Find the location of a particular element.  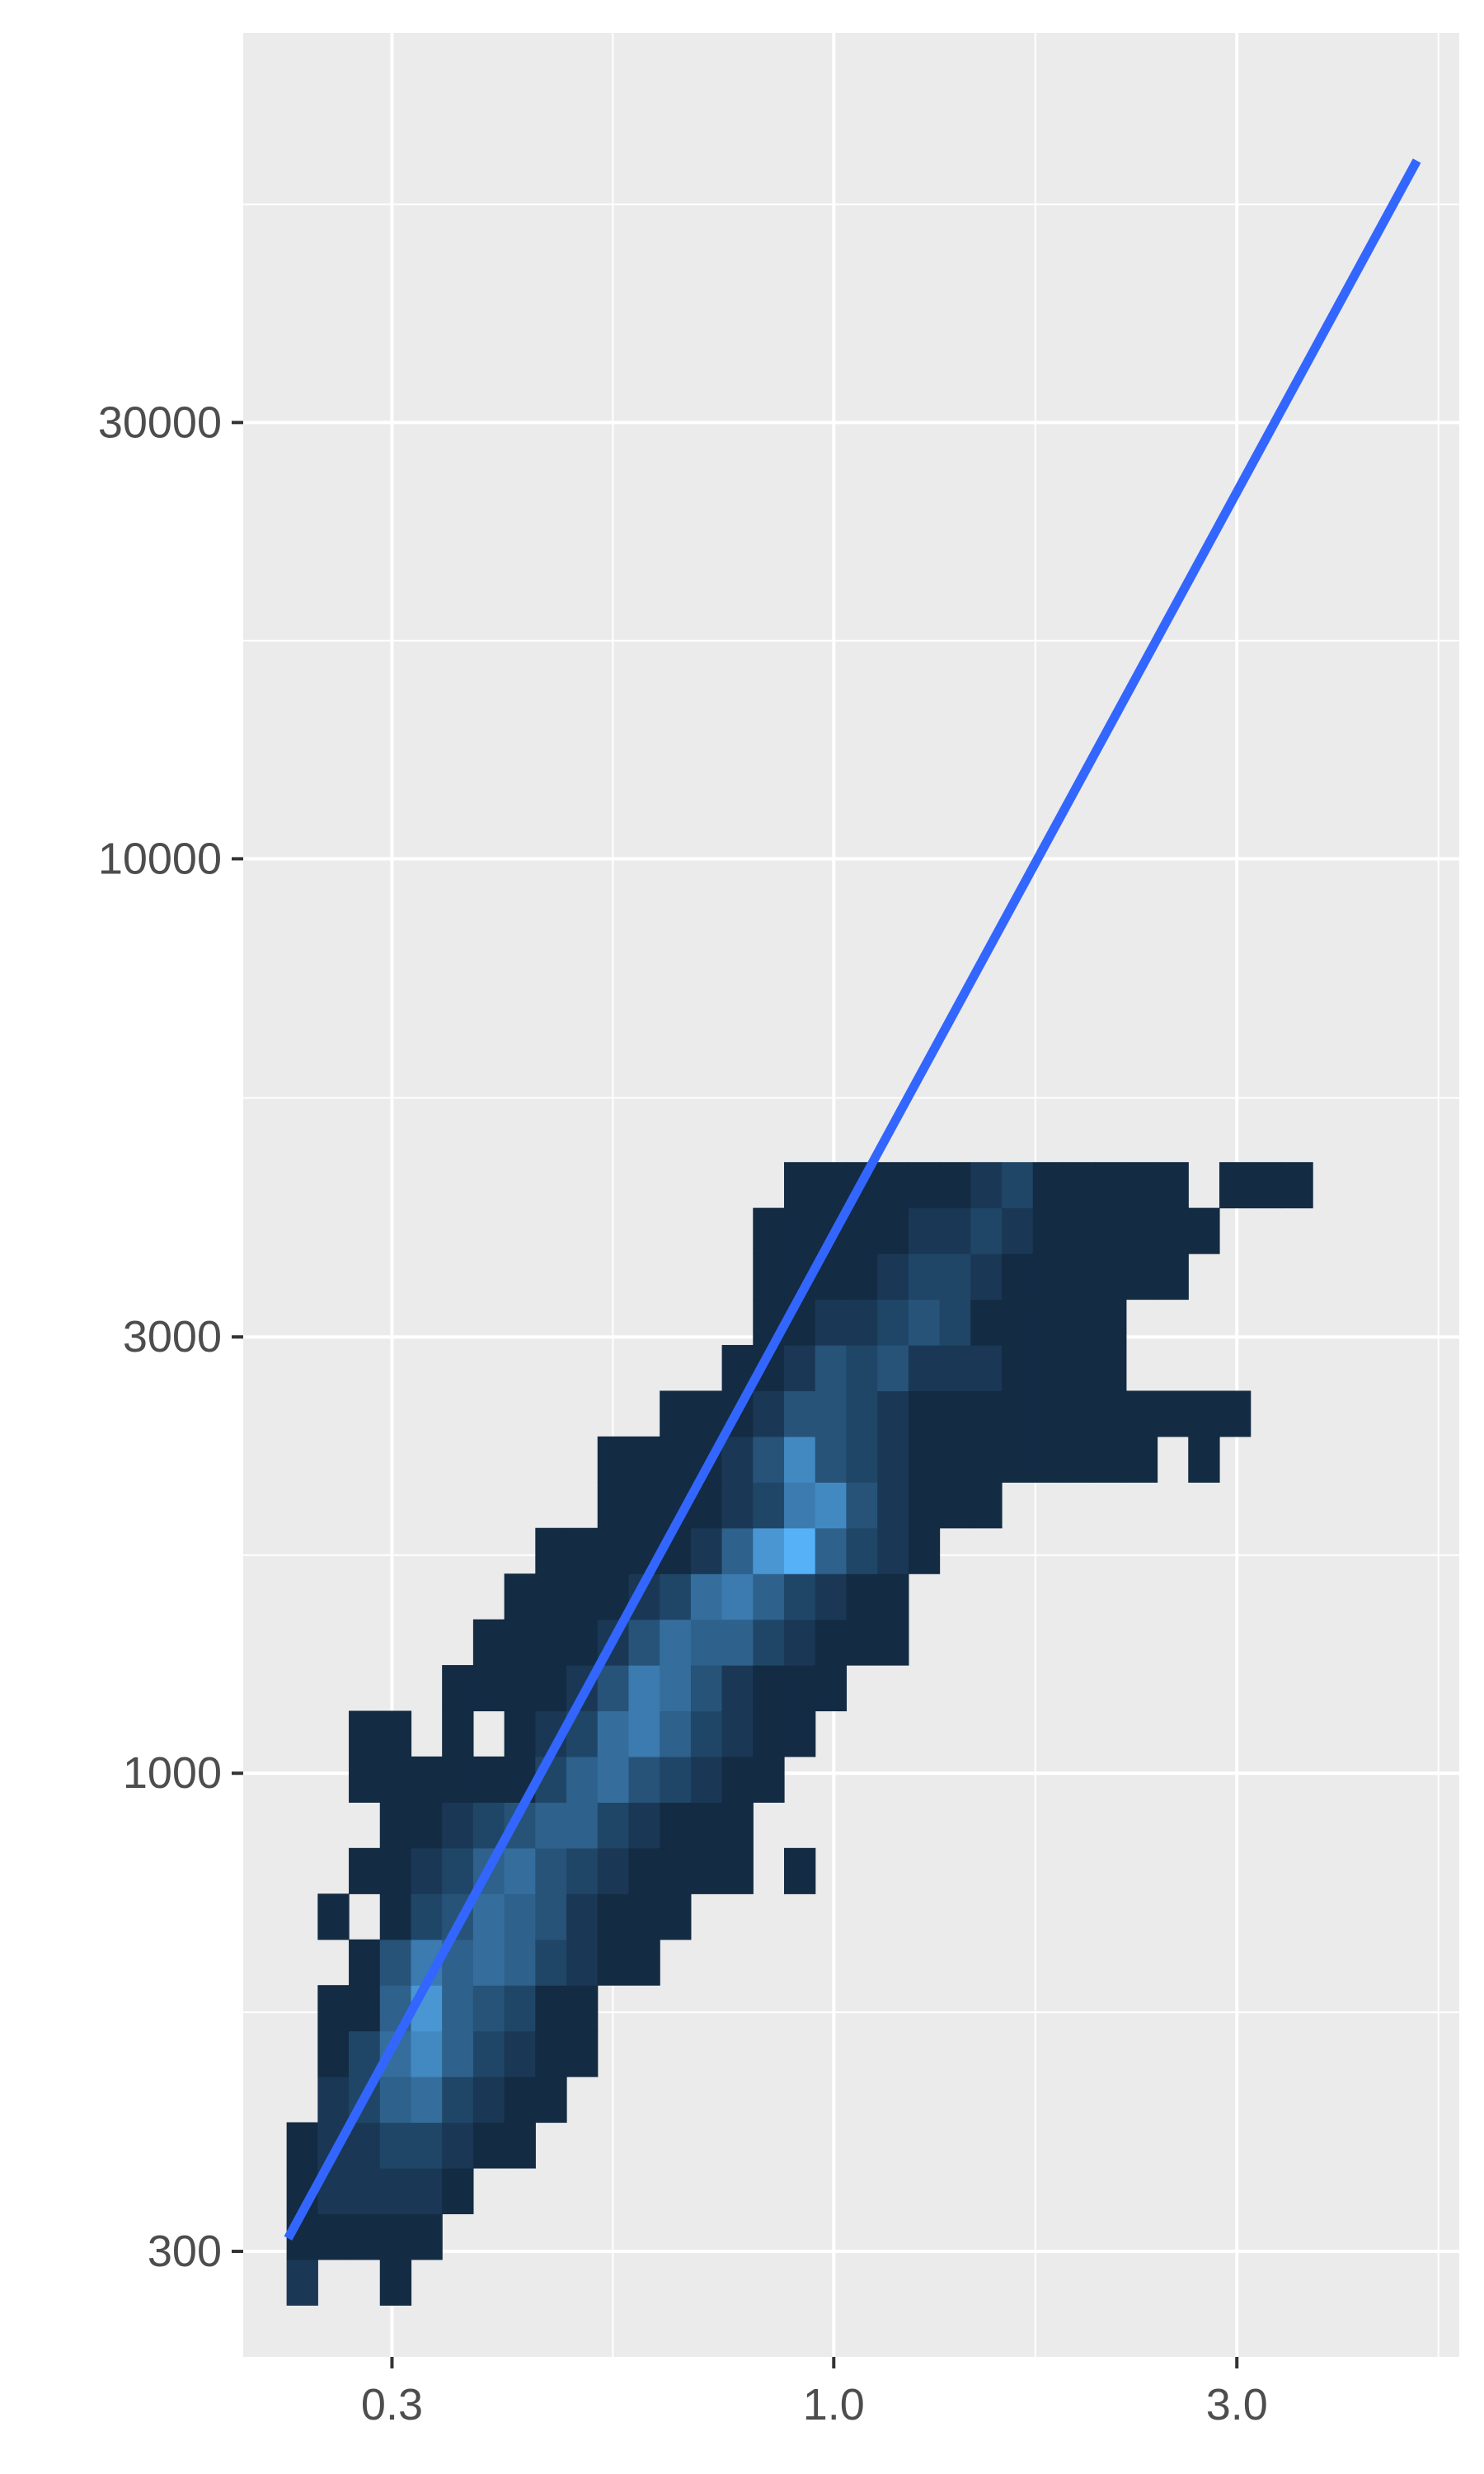

y-tick-label: 3000 is located at coordinates (172, 1337).